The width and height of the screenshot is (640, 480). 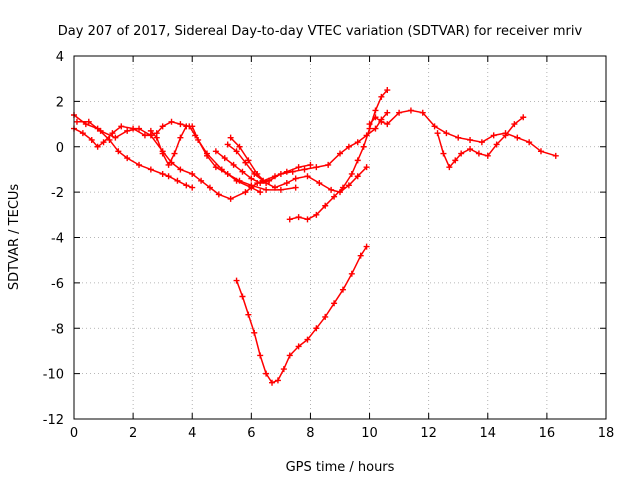 What do you see at coordinates (133, 433) in the screenshot?
I see `x-tick-label: 2` at bounding box center [133, 433].